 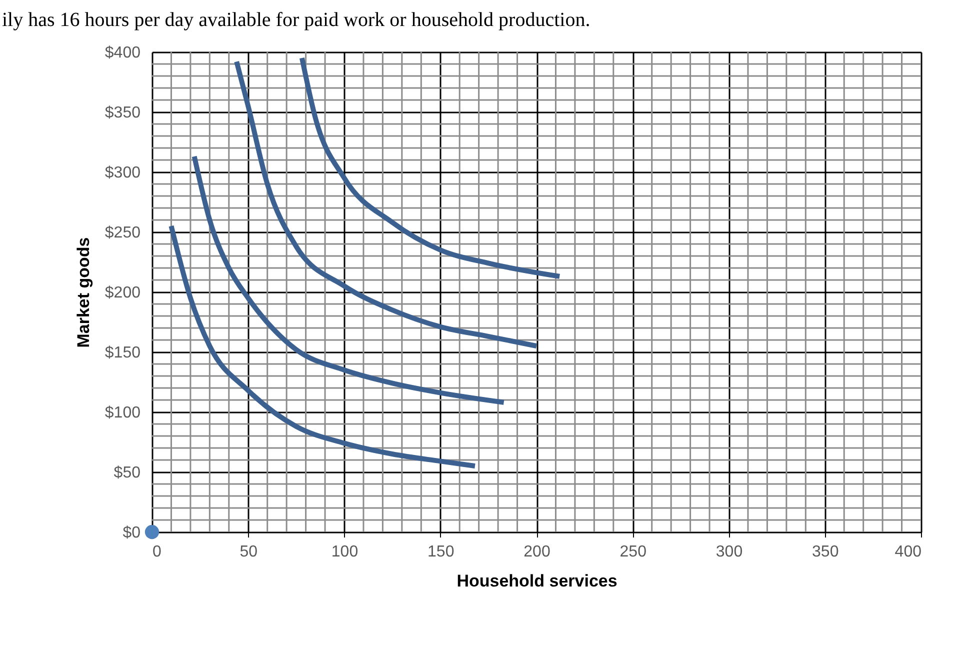 What do you see at coordinates (83, 292) in the screenshot?
I see `y-axis-title: Market goods` at bounding box center [83, 292].